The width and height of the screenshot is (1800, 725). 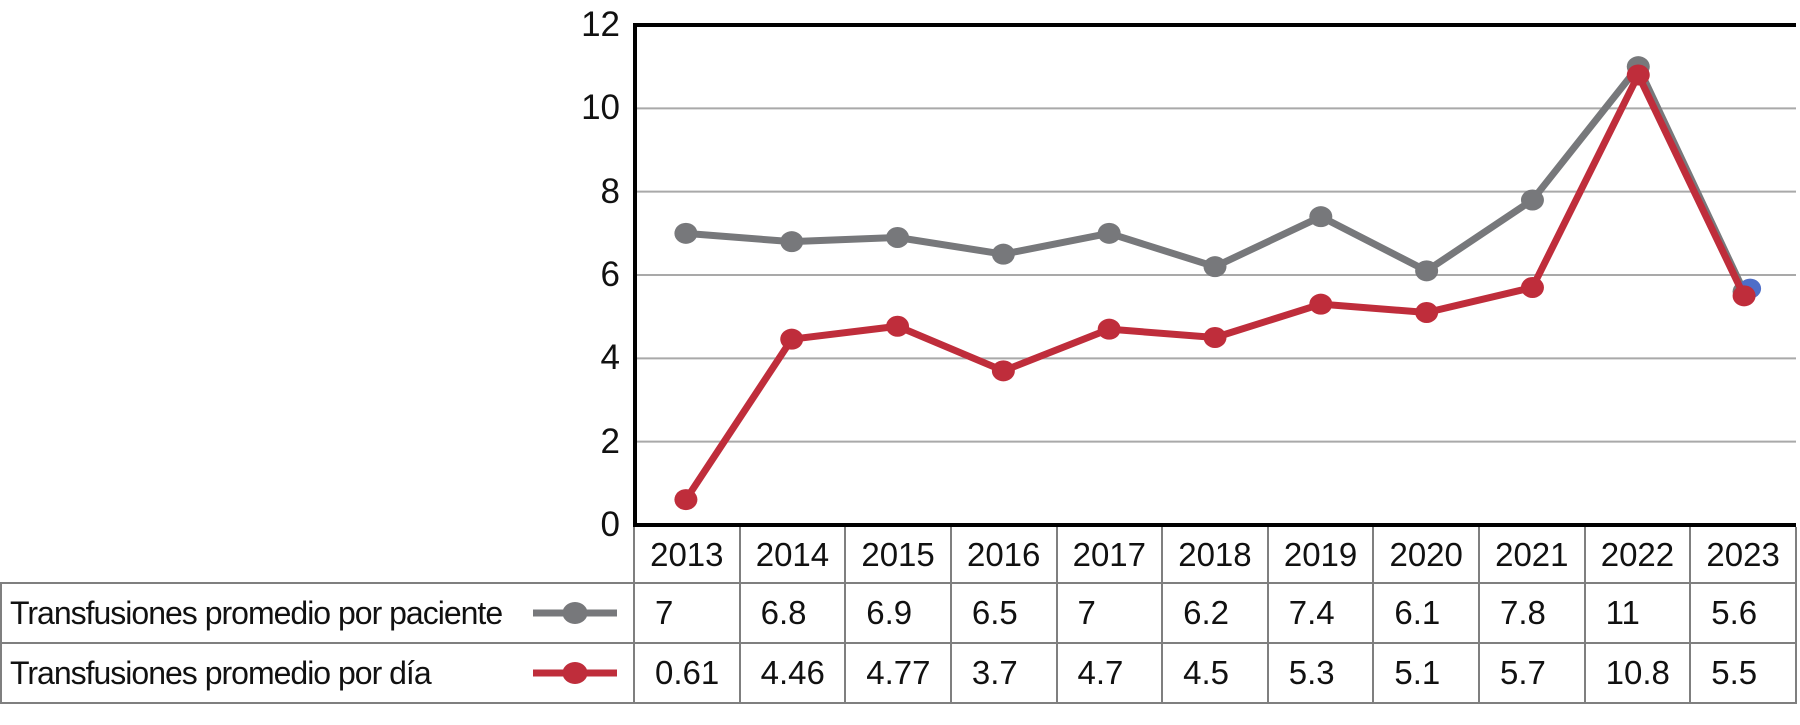 I want to click on year-header-cell: 2019, so click(x=1320, y=555).